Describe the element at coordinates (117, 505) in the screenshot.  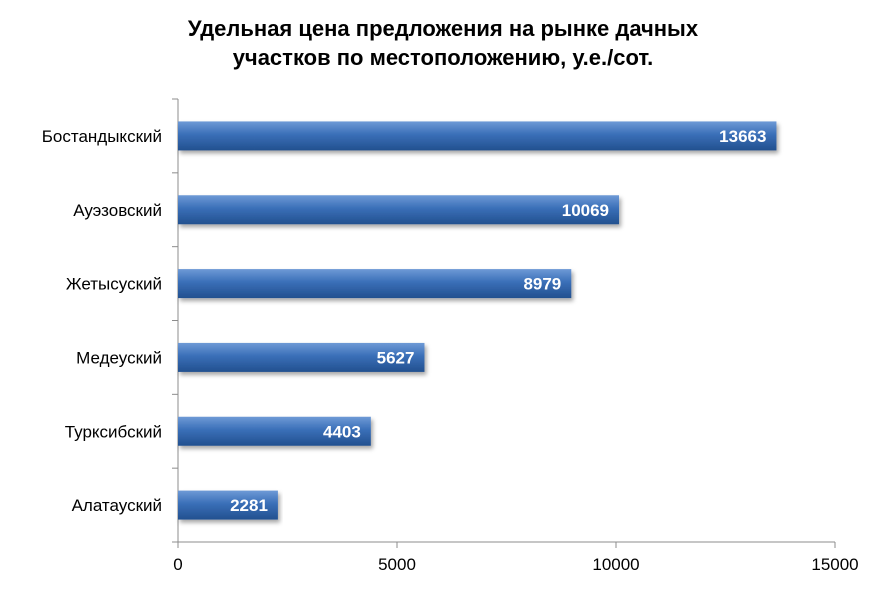
I see `category-label: Алатауский` at that location.